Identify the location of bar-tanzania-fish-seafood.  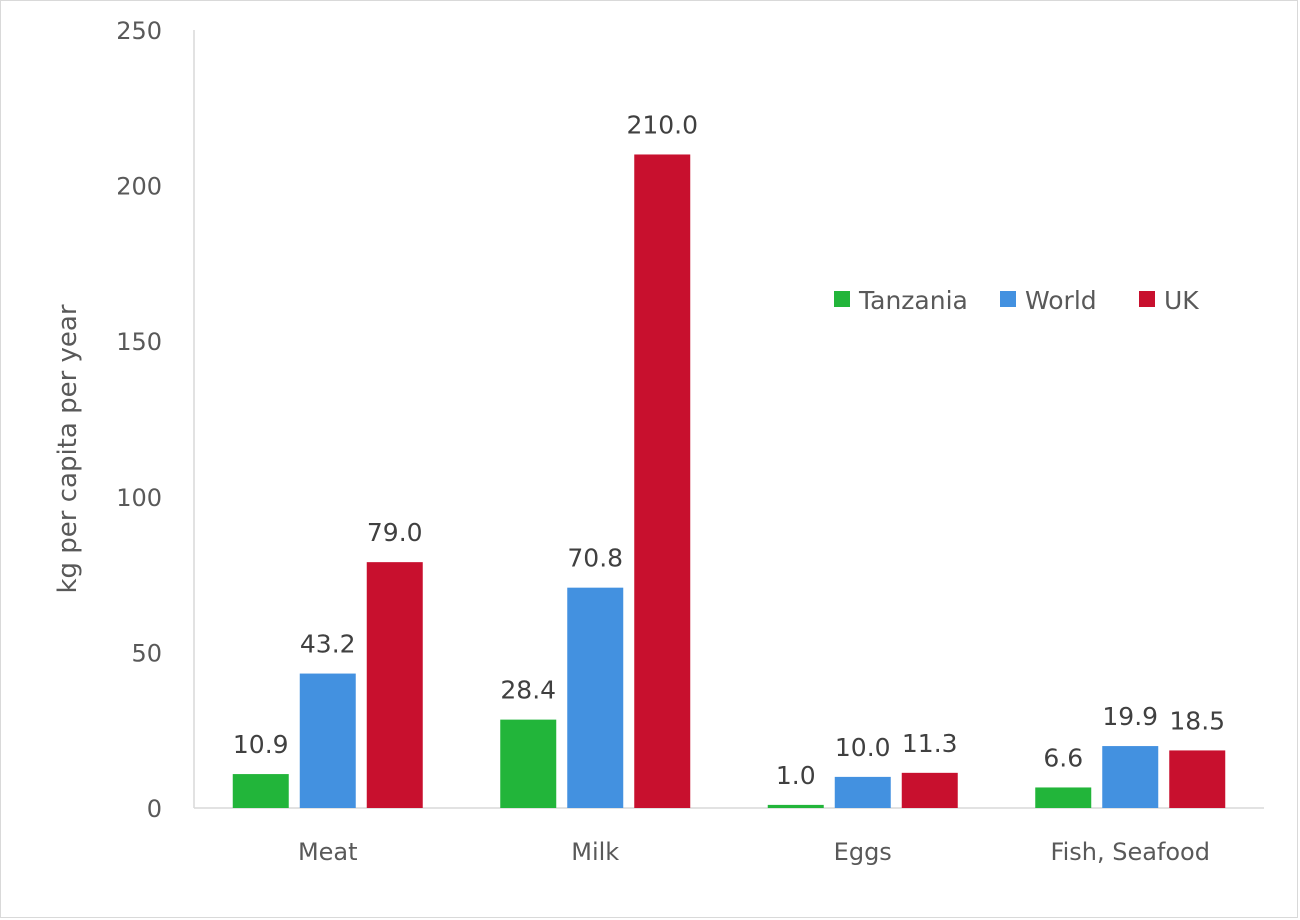
(1063, 797).